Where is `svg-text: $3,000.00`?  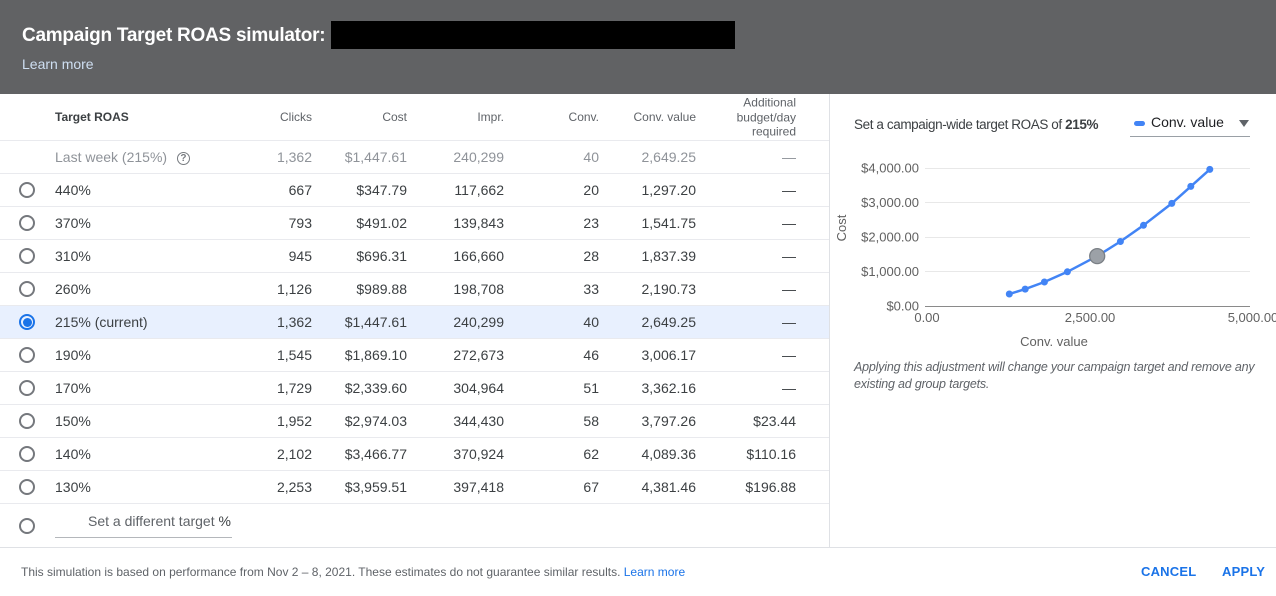
svg-text: $3,000.00 is located at coordinates (890, 202).